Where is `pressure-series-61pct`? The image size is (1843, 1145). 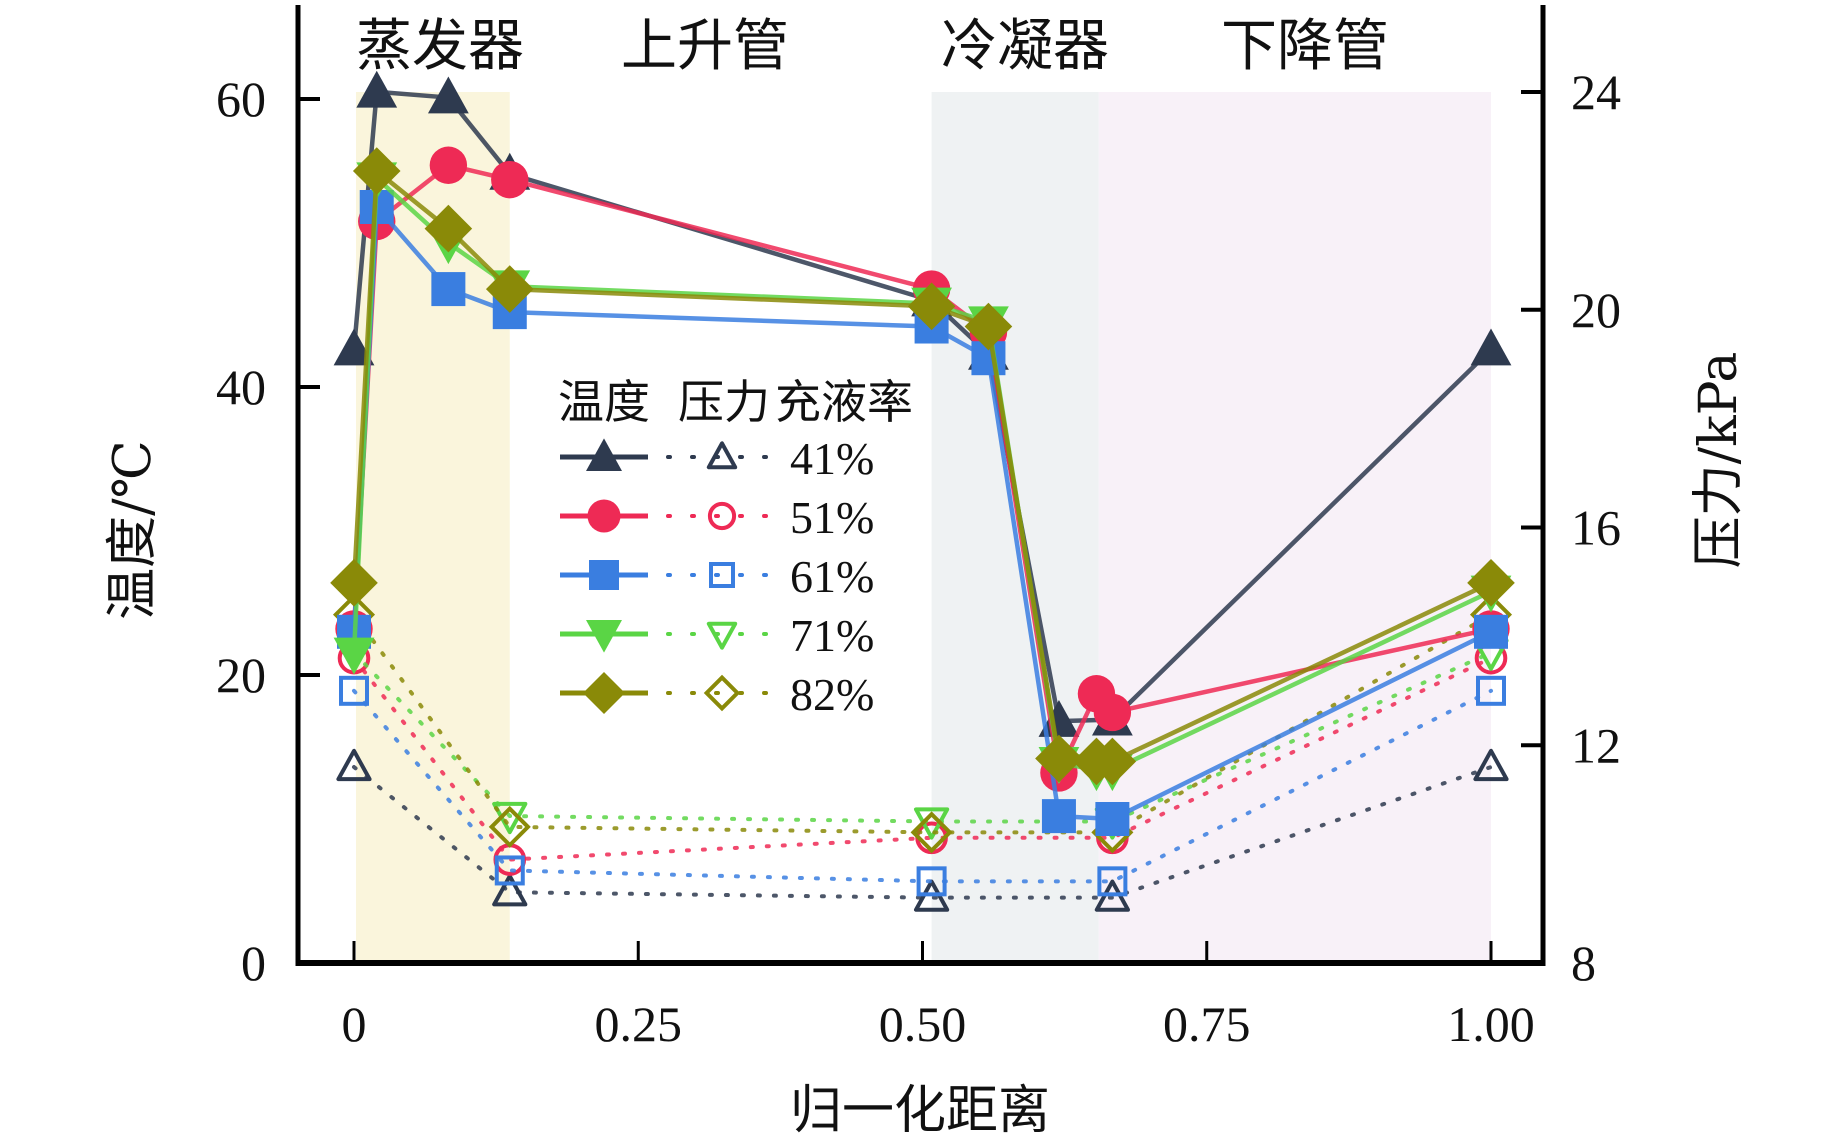
pressure-series-61pct is located at coordinates (922, 786).